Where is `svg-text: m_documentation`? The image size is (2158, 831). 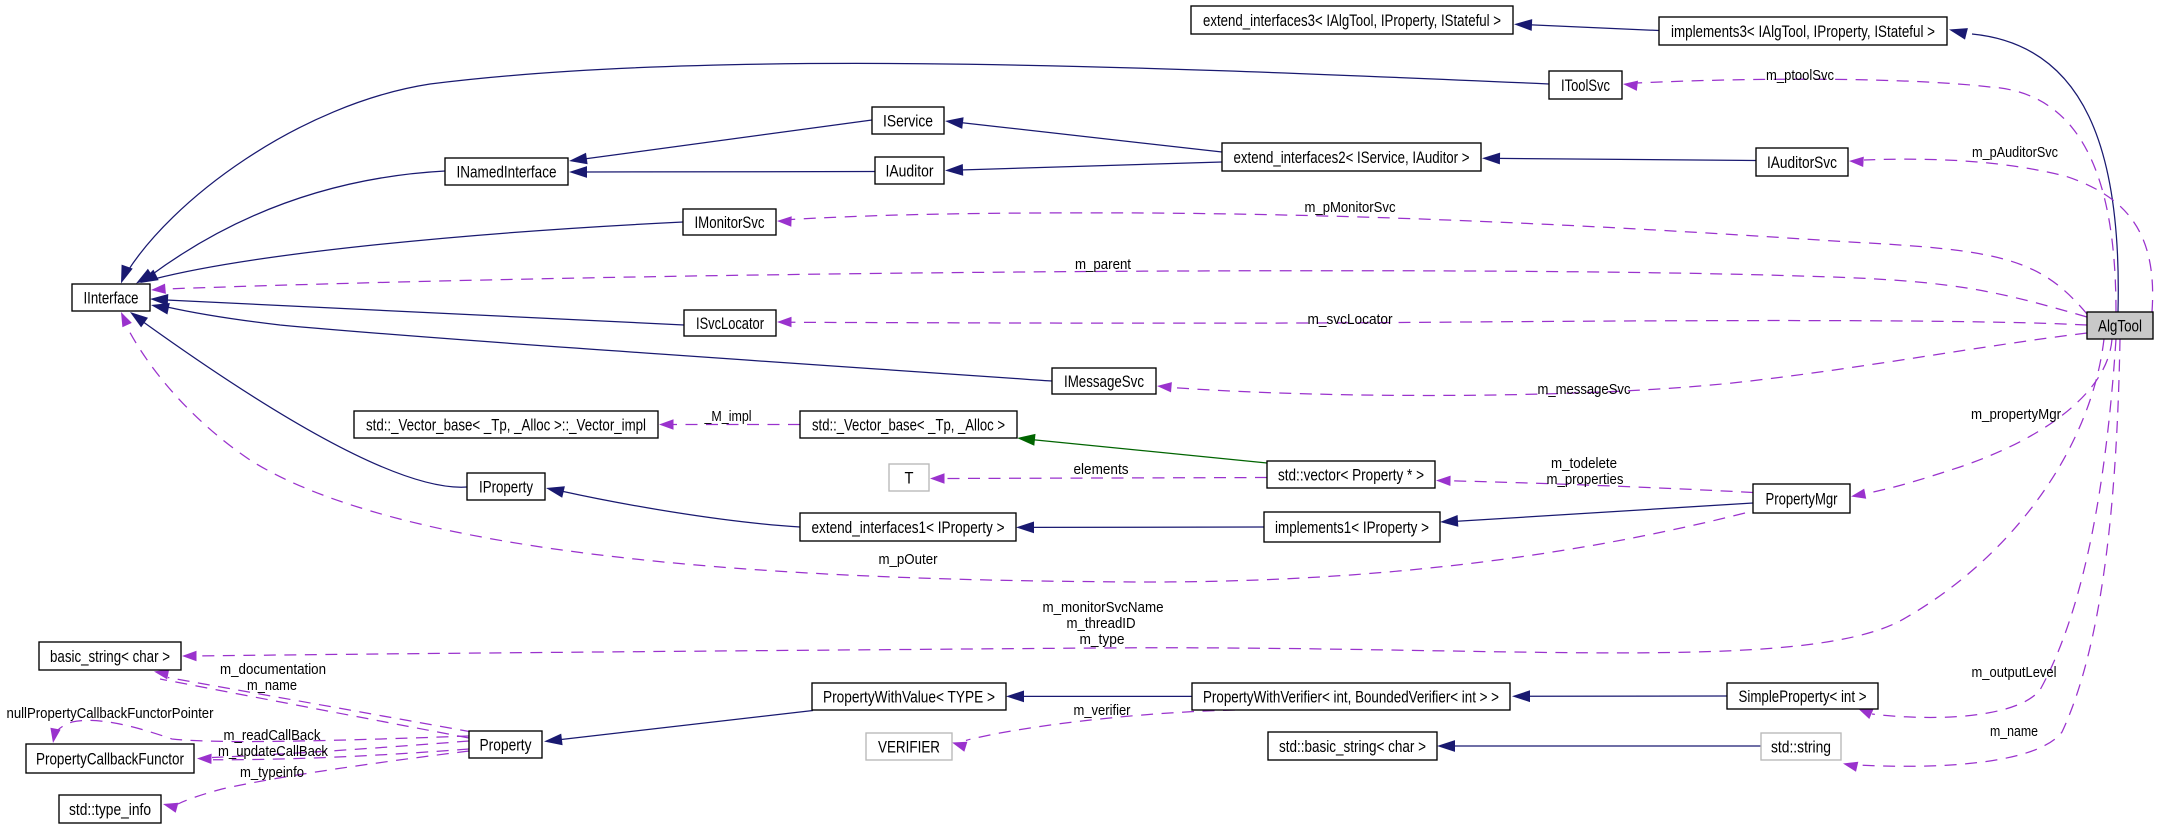 svg-text: m_documentation is located at coordinates (273, 670).